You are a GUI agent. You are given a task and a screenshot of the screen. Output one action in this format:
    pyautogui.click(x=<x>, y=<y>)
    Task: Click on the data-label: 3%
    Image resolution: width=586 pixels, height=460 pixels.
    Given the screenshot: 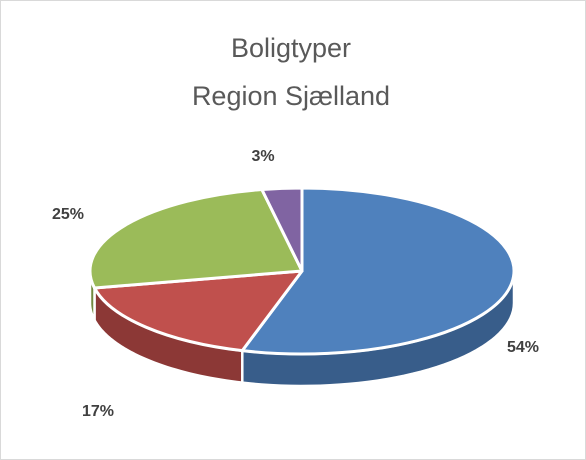 What is the action you would take?
    pyautogui.click(x=262, y=156)
    